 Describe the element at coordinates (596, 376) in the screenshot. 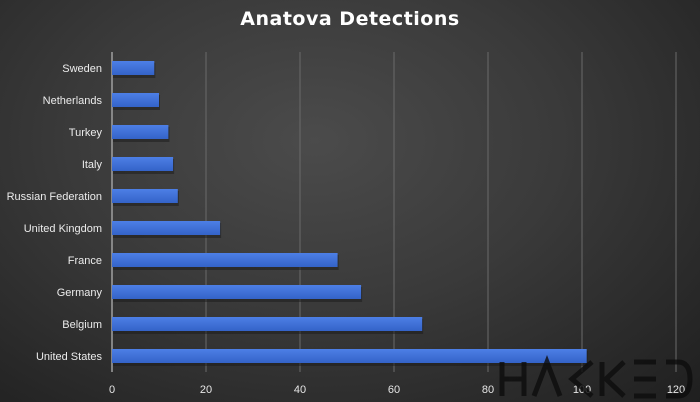

I see `hacked-watermark-logo` at that location.